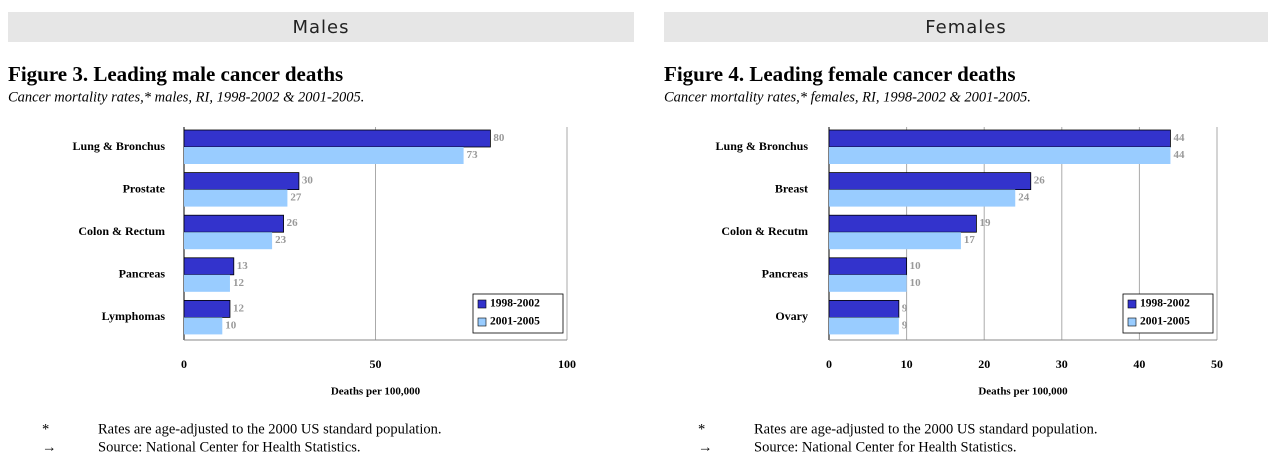 This screenshot has height=457, width=1276. Describe the element at coordinates (1024, 198) in the screenshot. I see `value-label: 24` at that location.